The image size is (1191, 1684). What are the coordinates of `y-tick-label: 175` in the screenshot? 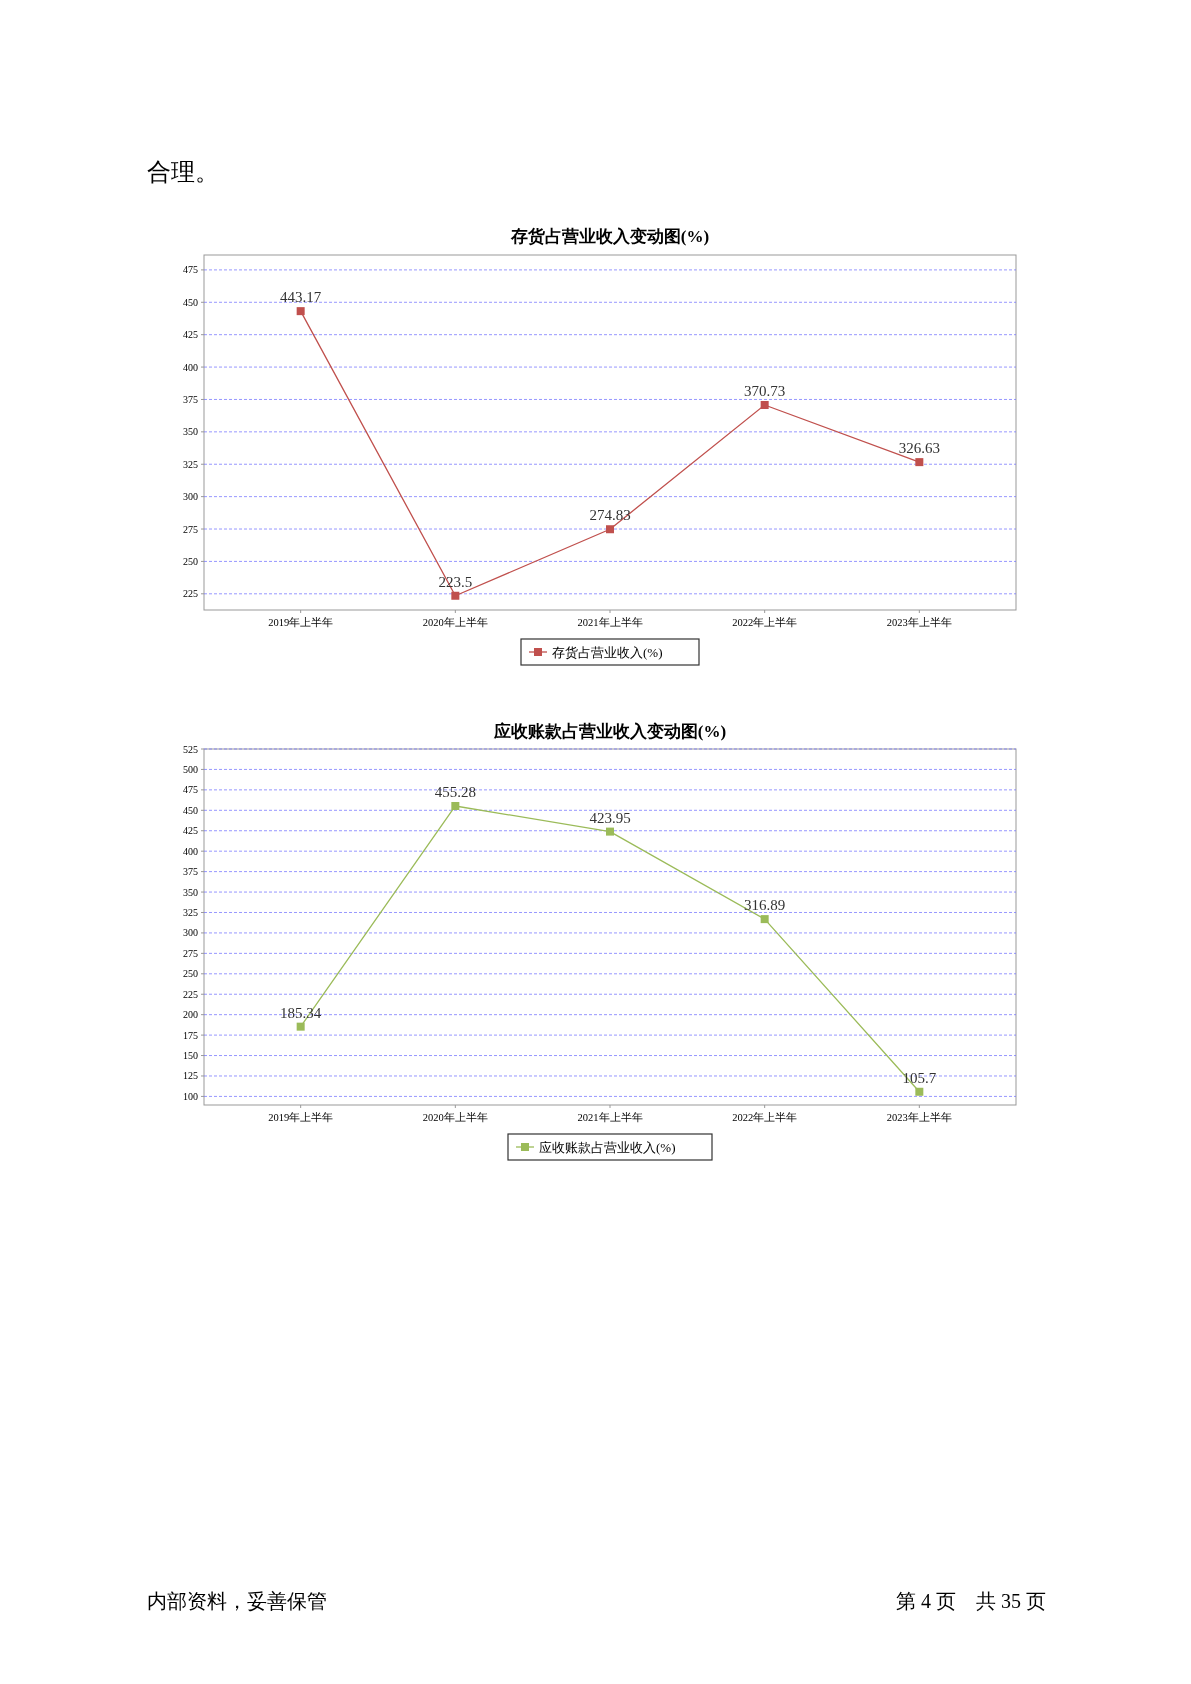 It's located at (190, 1035).